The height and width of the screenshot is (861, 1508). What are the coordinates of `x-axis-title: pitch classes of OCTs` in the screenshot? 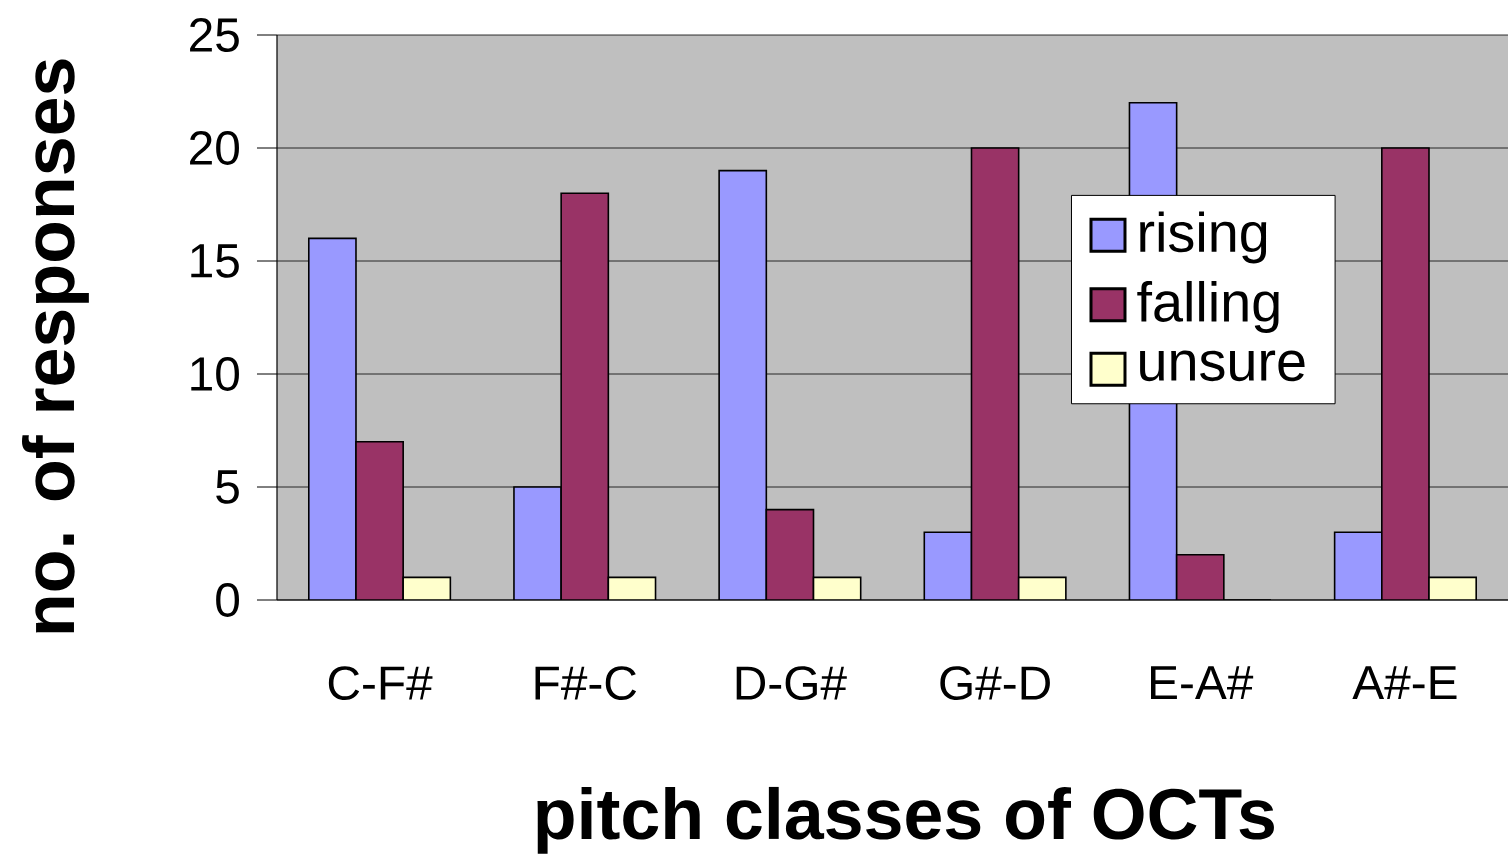 It's located at (905, 820).